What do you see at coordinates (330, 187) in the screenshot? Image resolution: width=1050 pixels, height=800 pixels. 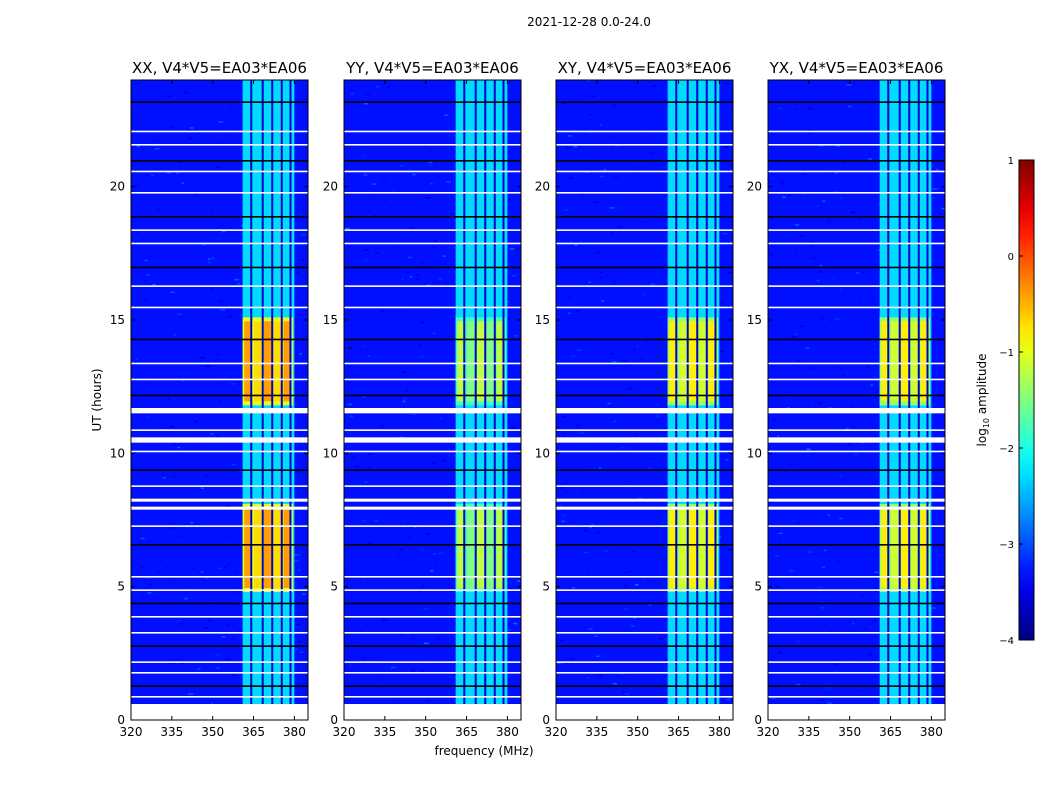 I see `y-tick-label: 20` at bounding box center [330, 187].